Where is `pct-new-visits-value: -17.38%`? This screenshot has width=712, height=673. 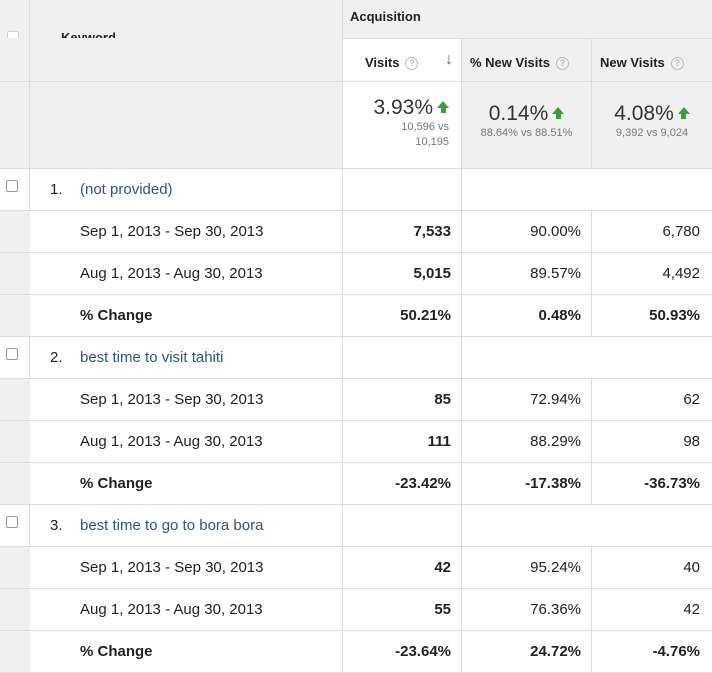 pct-new-visits-value: -17.38% is located at coordinates (527, 483).